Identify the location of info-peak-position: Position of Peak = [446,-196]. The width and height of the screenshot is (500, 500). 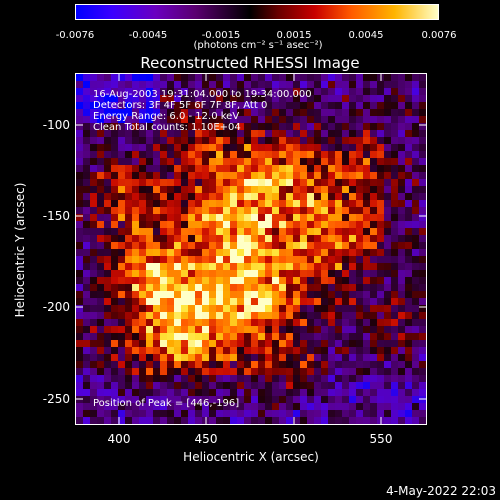
(166, 403).